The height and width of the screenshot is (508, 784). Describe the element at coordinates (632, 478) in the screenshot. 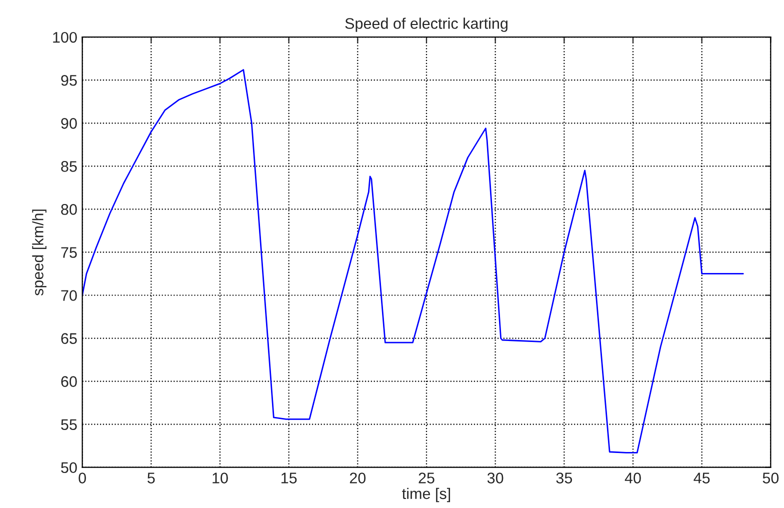

I see `x-tick-label: 40` at that location.